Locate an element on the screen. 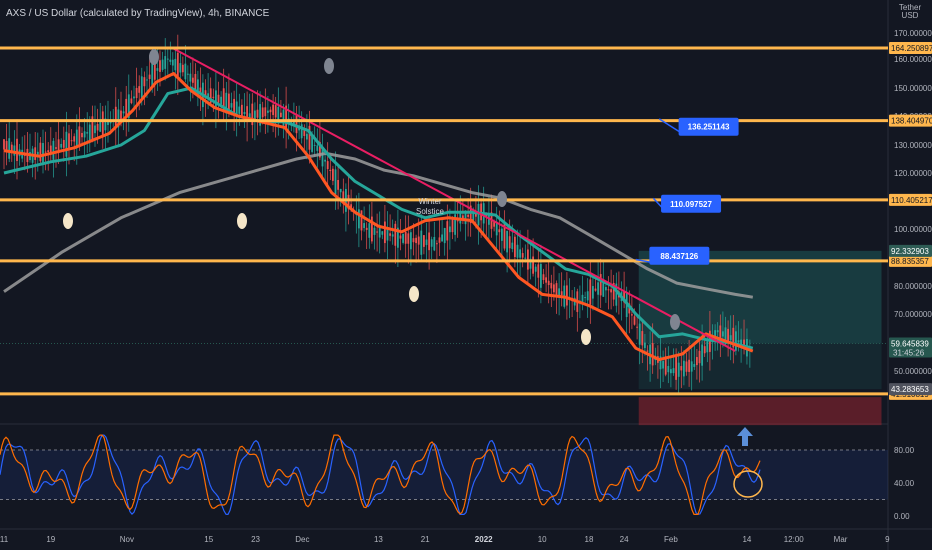 This screenshot has height=550, width=932. price-tick-label: 70.000000 is located at coordinates (913, 314).